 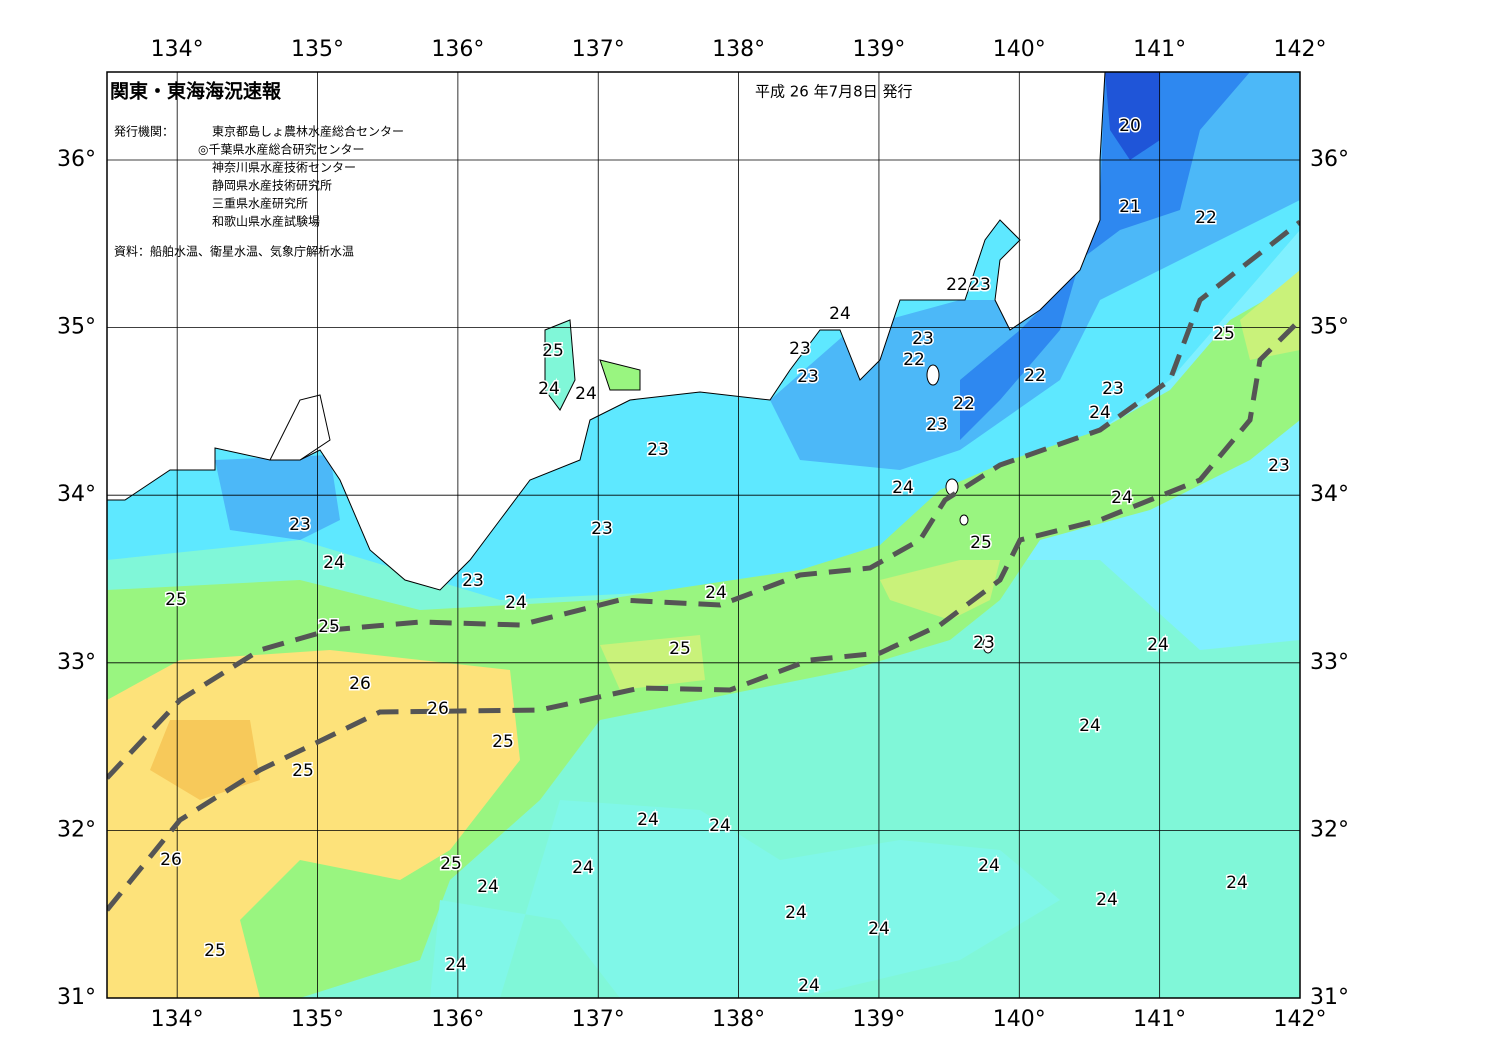 What do you see at coordinates (260, 203) in the screenshot?
I see `agency: 三重県水産研究所` at bounding box center [260, 203].